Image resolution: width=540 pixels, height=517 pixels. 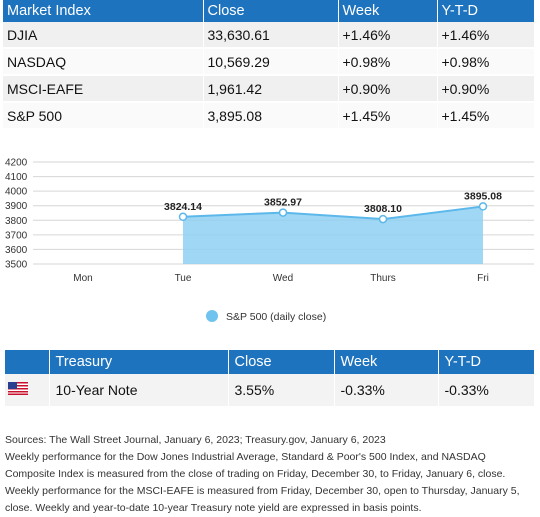 I want to click on treasury-ytd: -0.33%, so click(x=486, y=390).